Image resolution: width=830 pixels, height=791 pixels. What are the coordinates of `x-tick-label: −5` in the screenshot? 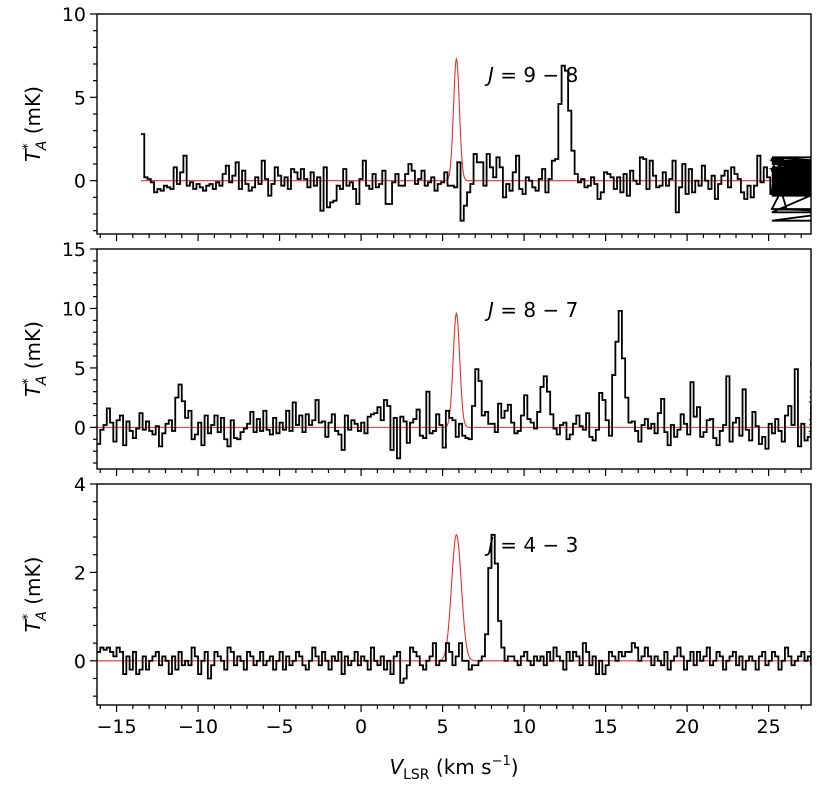 It's located at (280, 727).